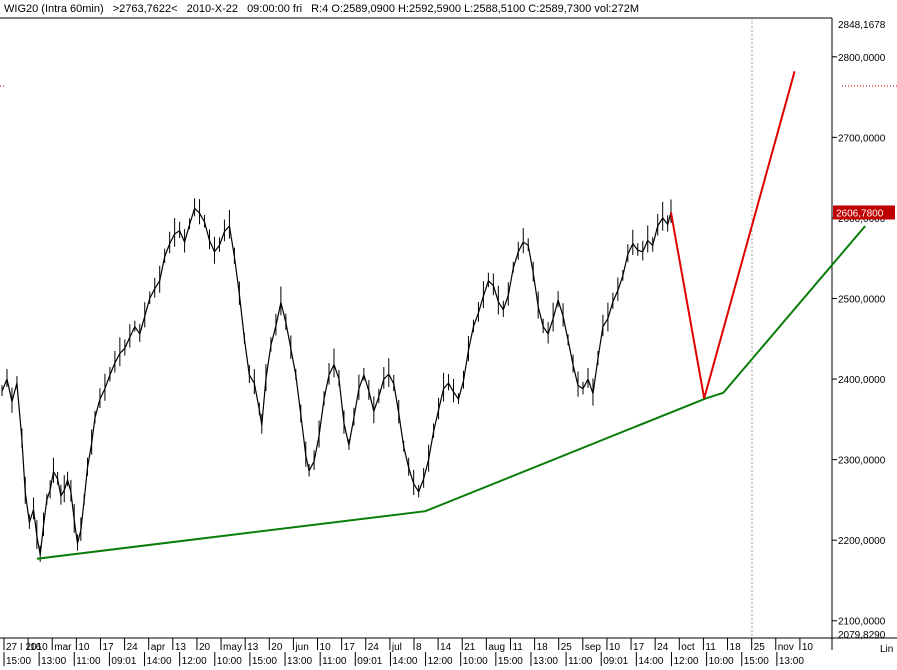  What do you see at coordinates (862, 58) in the screenshot?
I see `y-tick-label: 2800,0000` at bounding box center [862, 58].